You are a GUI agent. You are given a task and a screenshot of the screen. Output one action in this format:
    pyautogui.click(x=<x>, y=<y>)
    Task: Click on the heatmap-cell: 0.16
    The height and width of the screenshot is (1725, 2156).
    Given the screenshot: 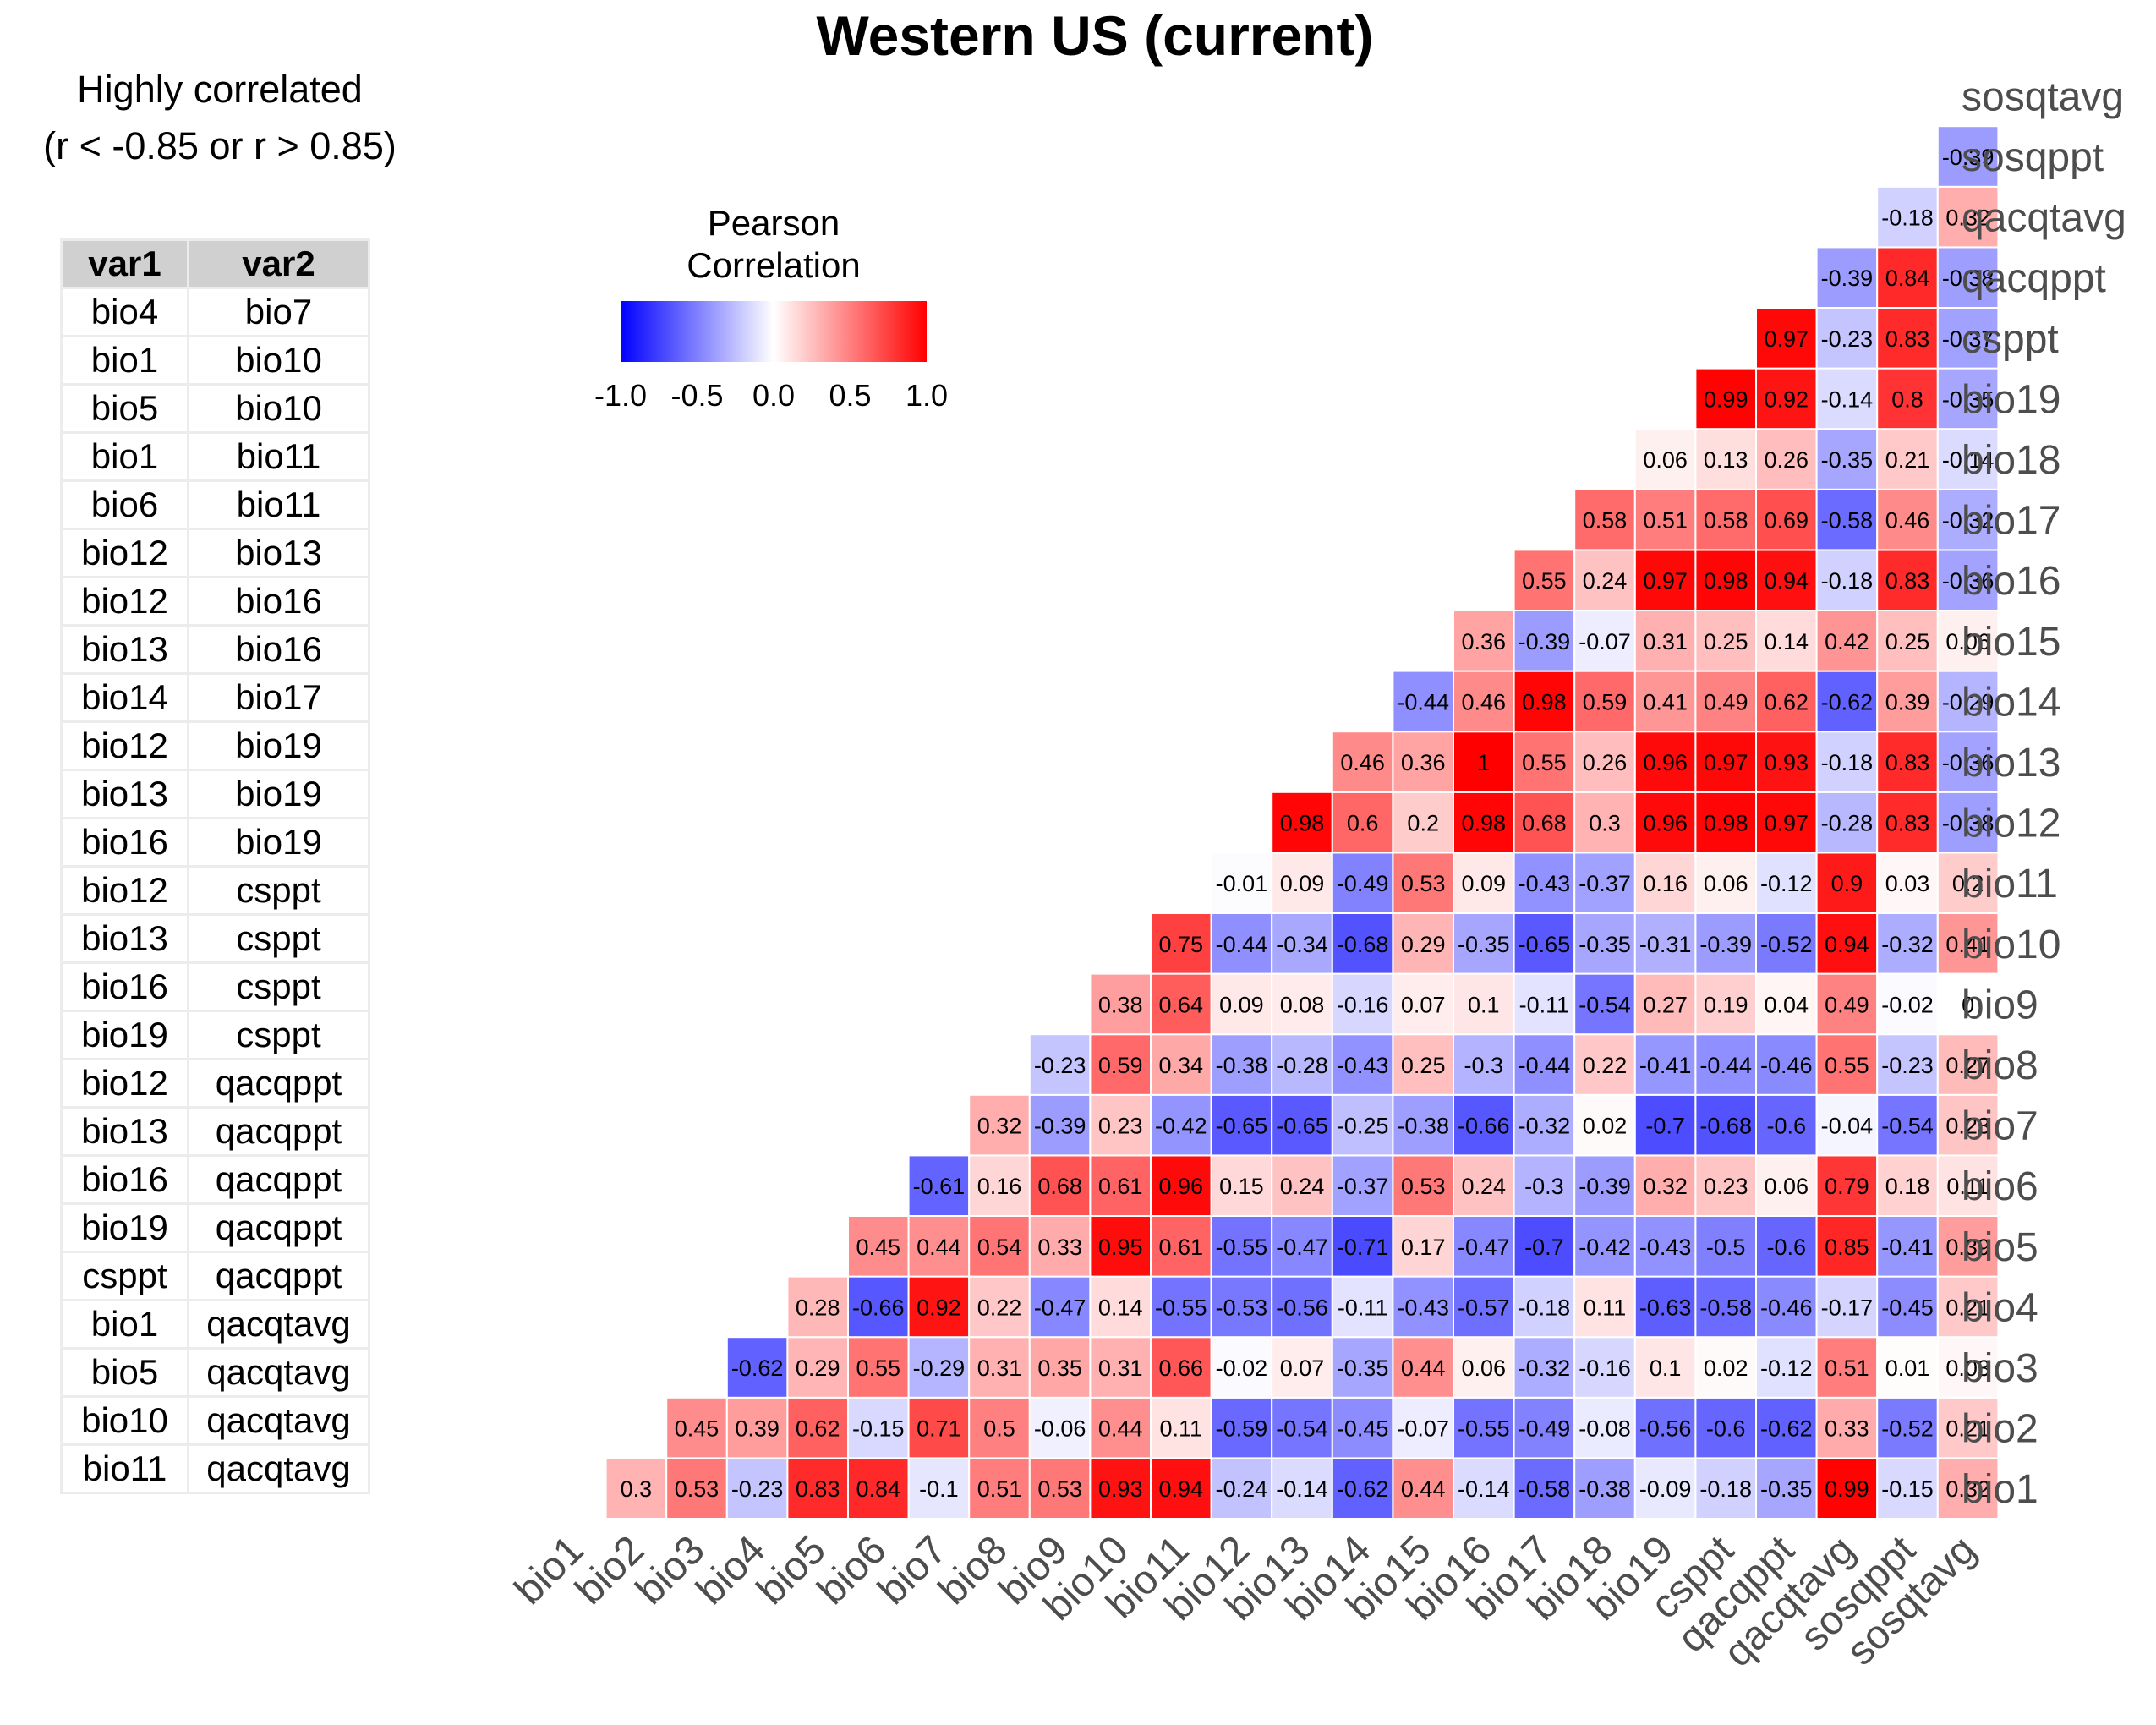 What is the action you would take?
    pyautogui.click(x=999, y=1186)
    